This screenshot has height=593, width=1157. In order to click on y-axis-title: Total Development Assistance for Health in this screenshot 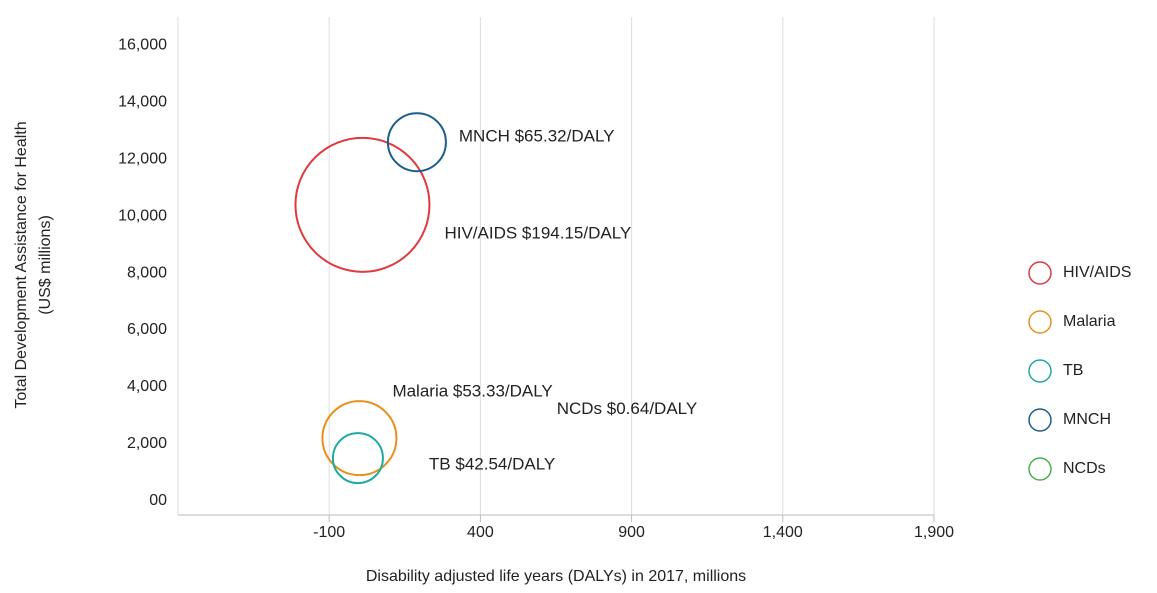, I will do `click(21, 264)`.